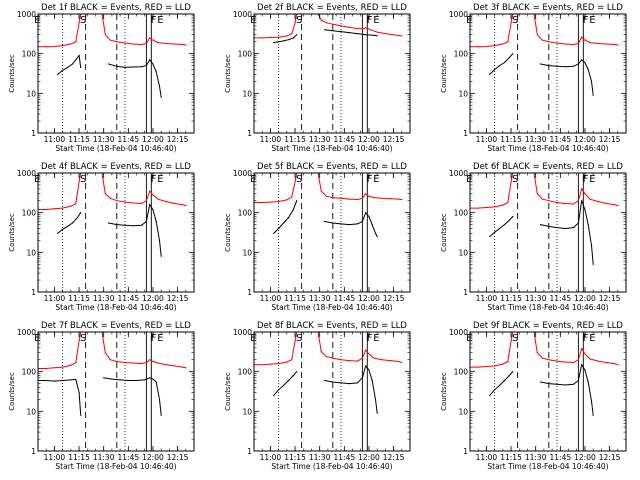  Describe the element at coordinates (561, 139) in the screenshot. I see `x-tick-label: 11:45` at that location.